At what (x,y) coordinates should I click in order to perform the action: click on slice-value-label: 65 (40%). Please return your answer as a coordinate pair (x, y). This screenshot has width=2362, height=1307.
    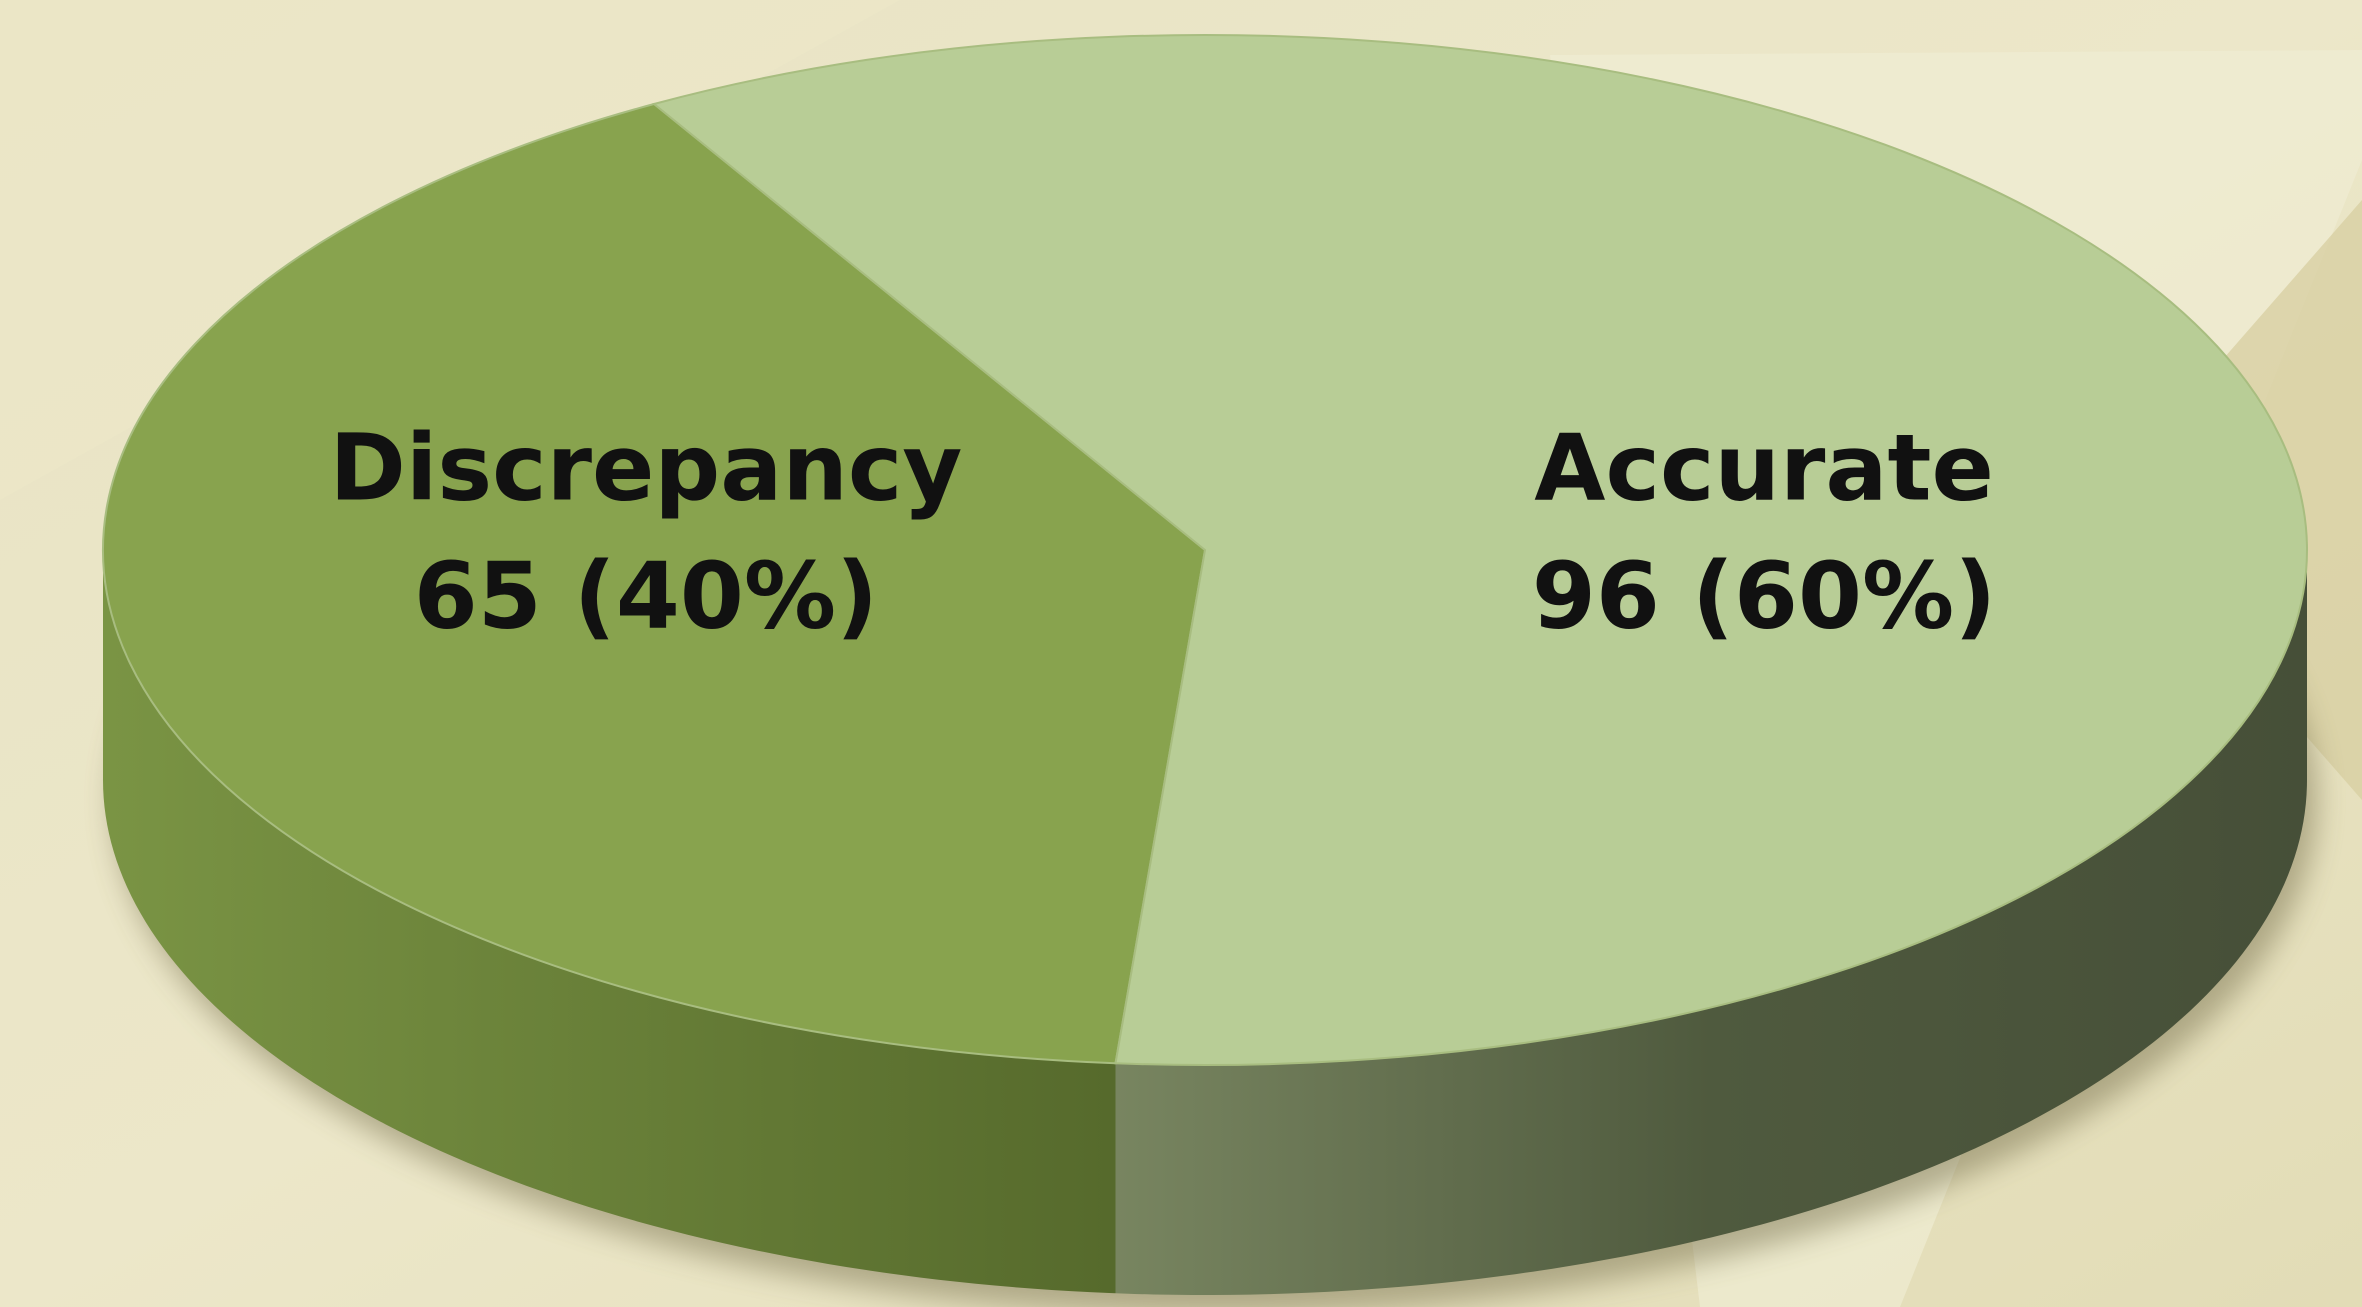
    Looking at the image, I should click on (646, 595).